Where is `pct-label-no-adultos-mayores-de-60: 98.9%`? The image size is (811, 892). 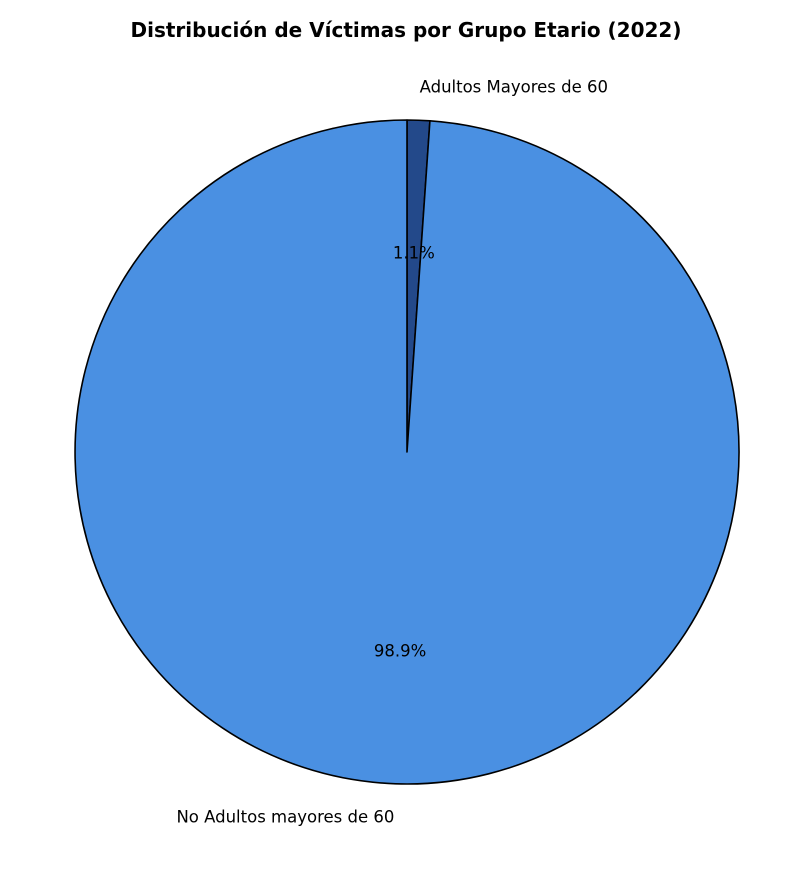 pct-label-no-adultos-mayores-de-60: 98.9% is located at coordinates (400, 651).